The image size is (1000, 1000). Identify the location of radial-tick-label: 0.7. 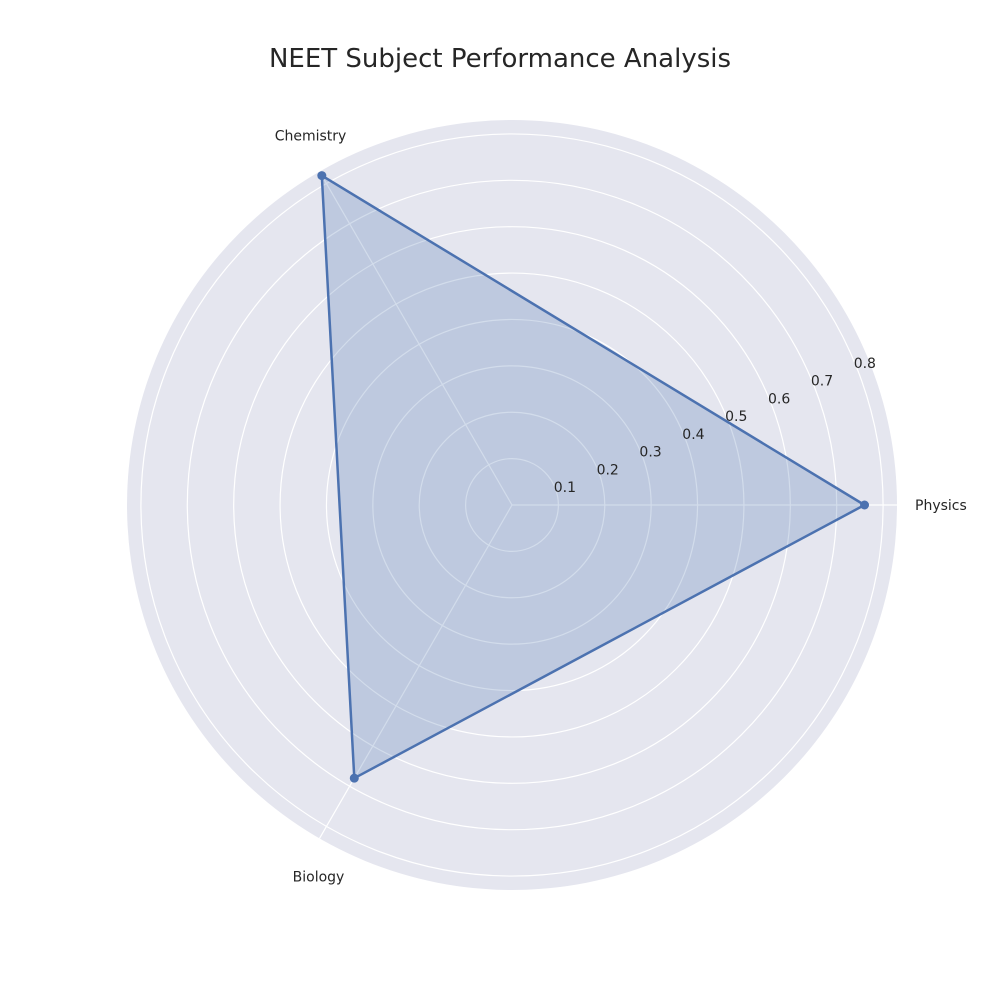
(822, 382).